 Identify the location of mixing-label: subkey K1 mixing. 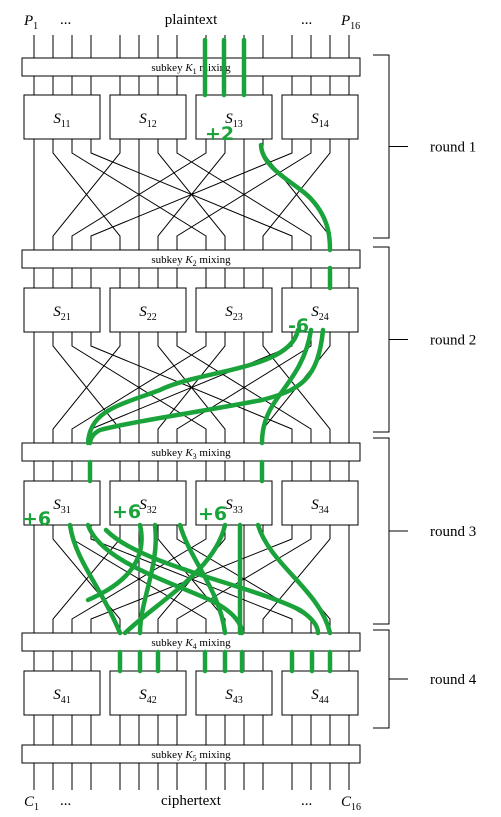
(191, 69).